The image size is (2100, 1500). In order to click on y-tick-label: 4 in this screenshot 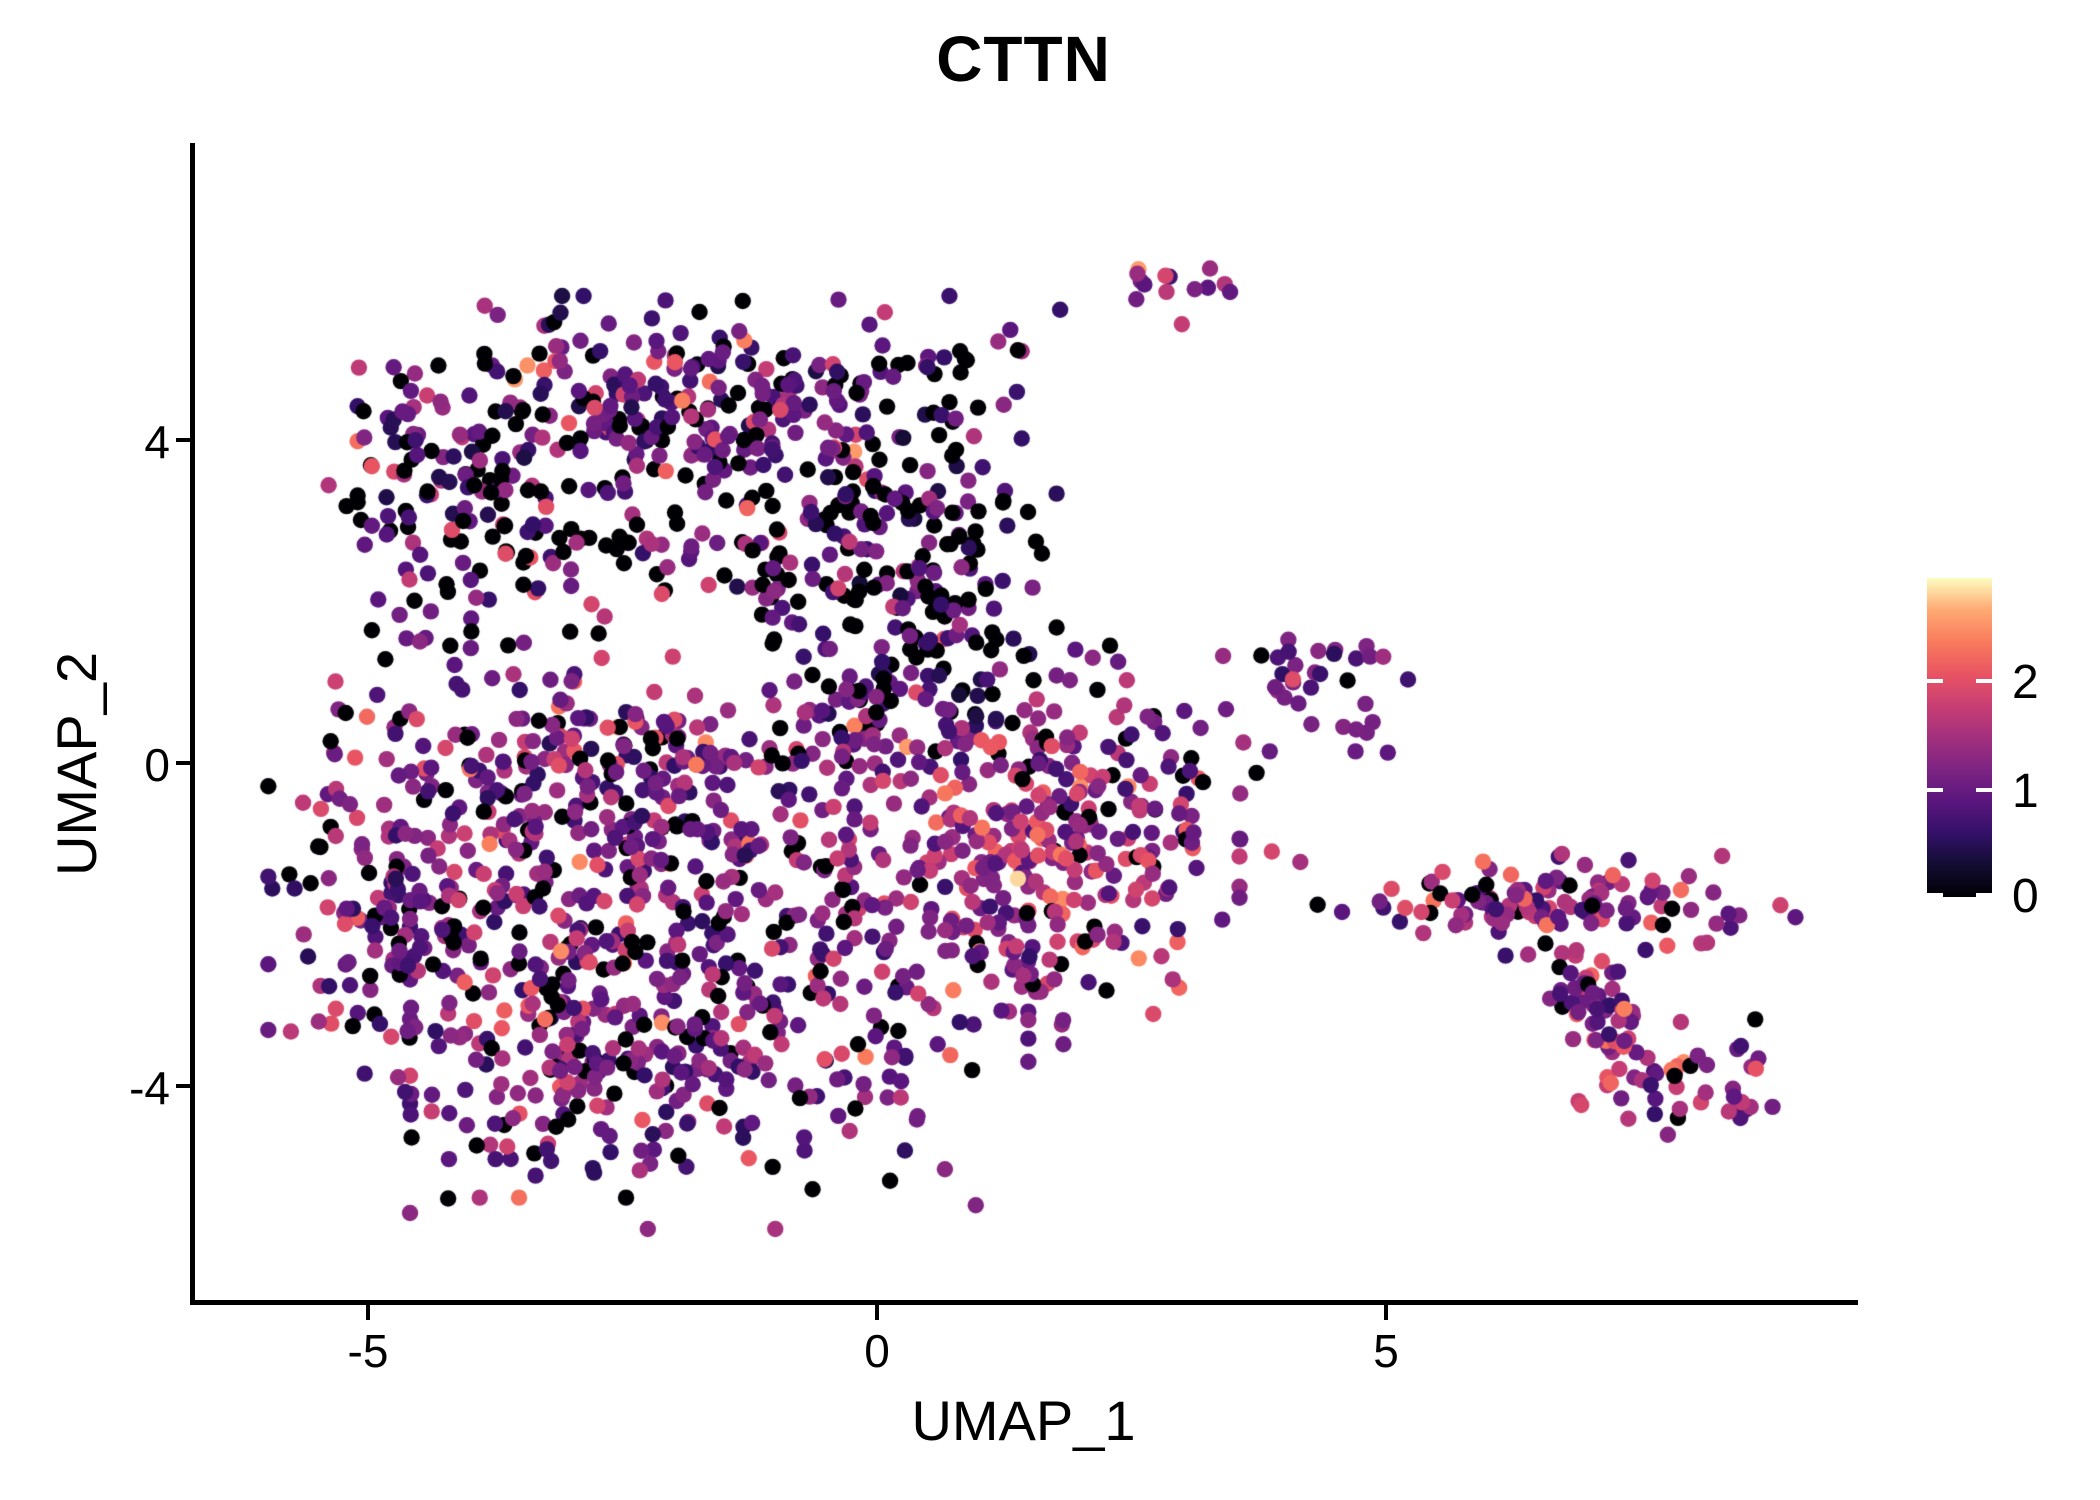, I will do `click(157, 442)`.